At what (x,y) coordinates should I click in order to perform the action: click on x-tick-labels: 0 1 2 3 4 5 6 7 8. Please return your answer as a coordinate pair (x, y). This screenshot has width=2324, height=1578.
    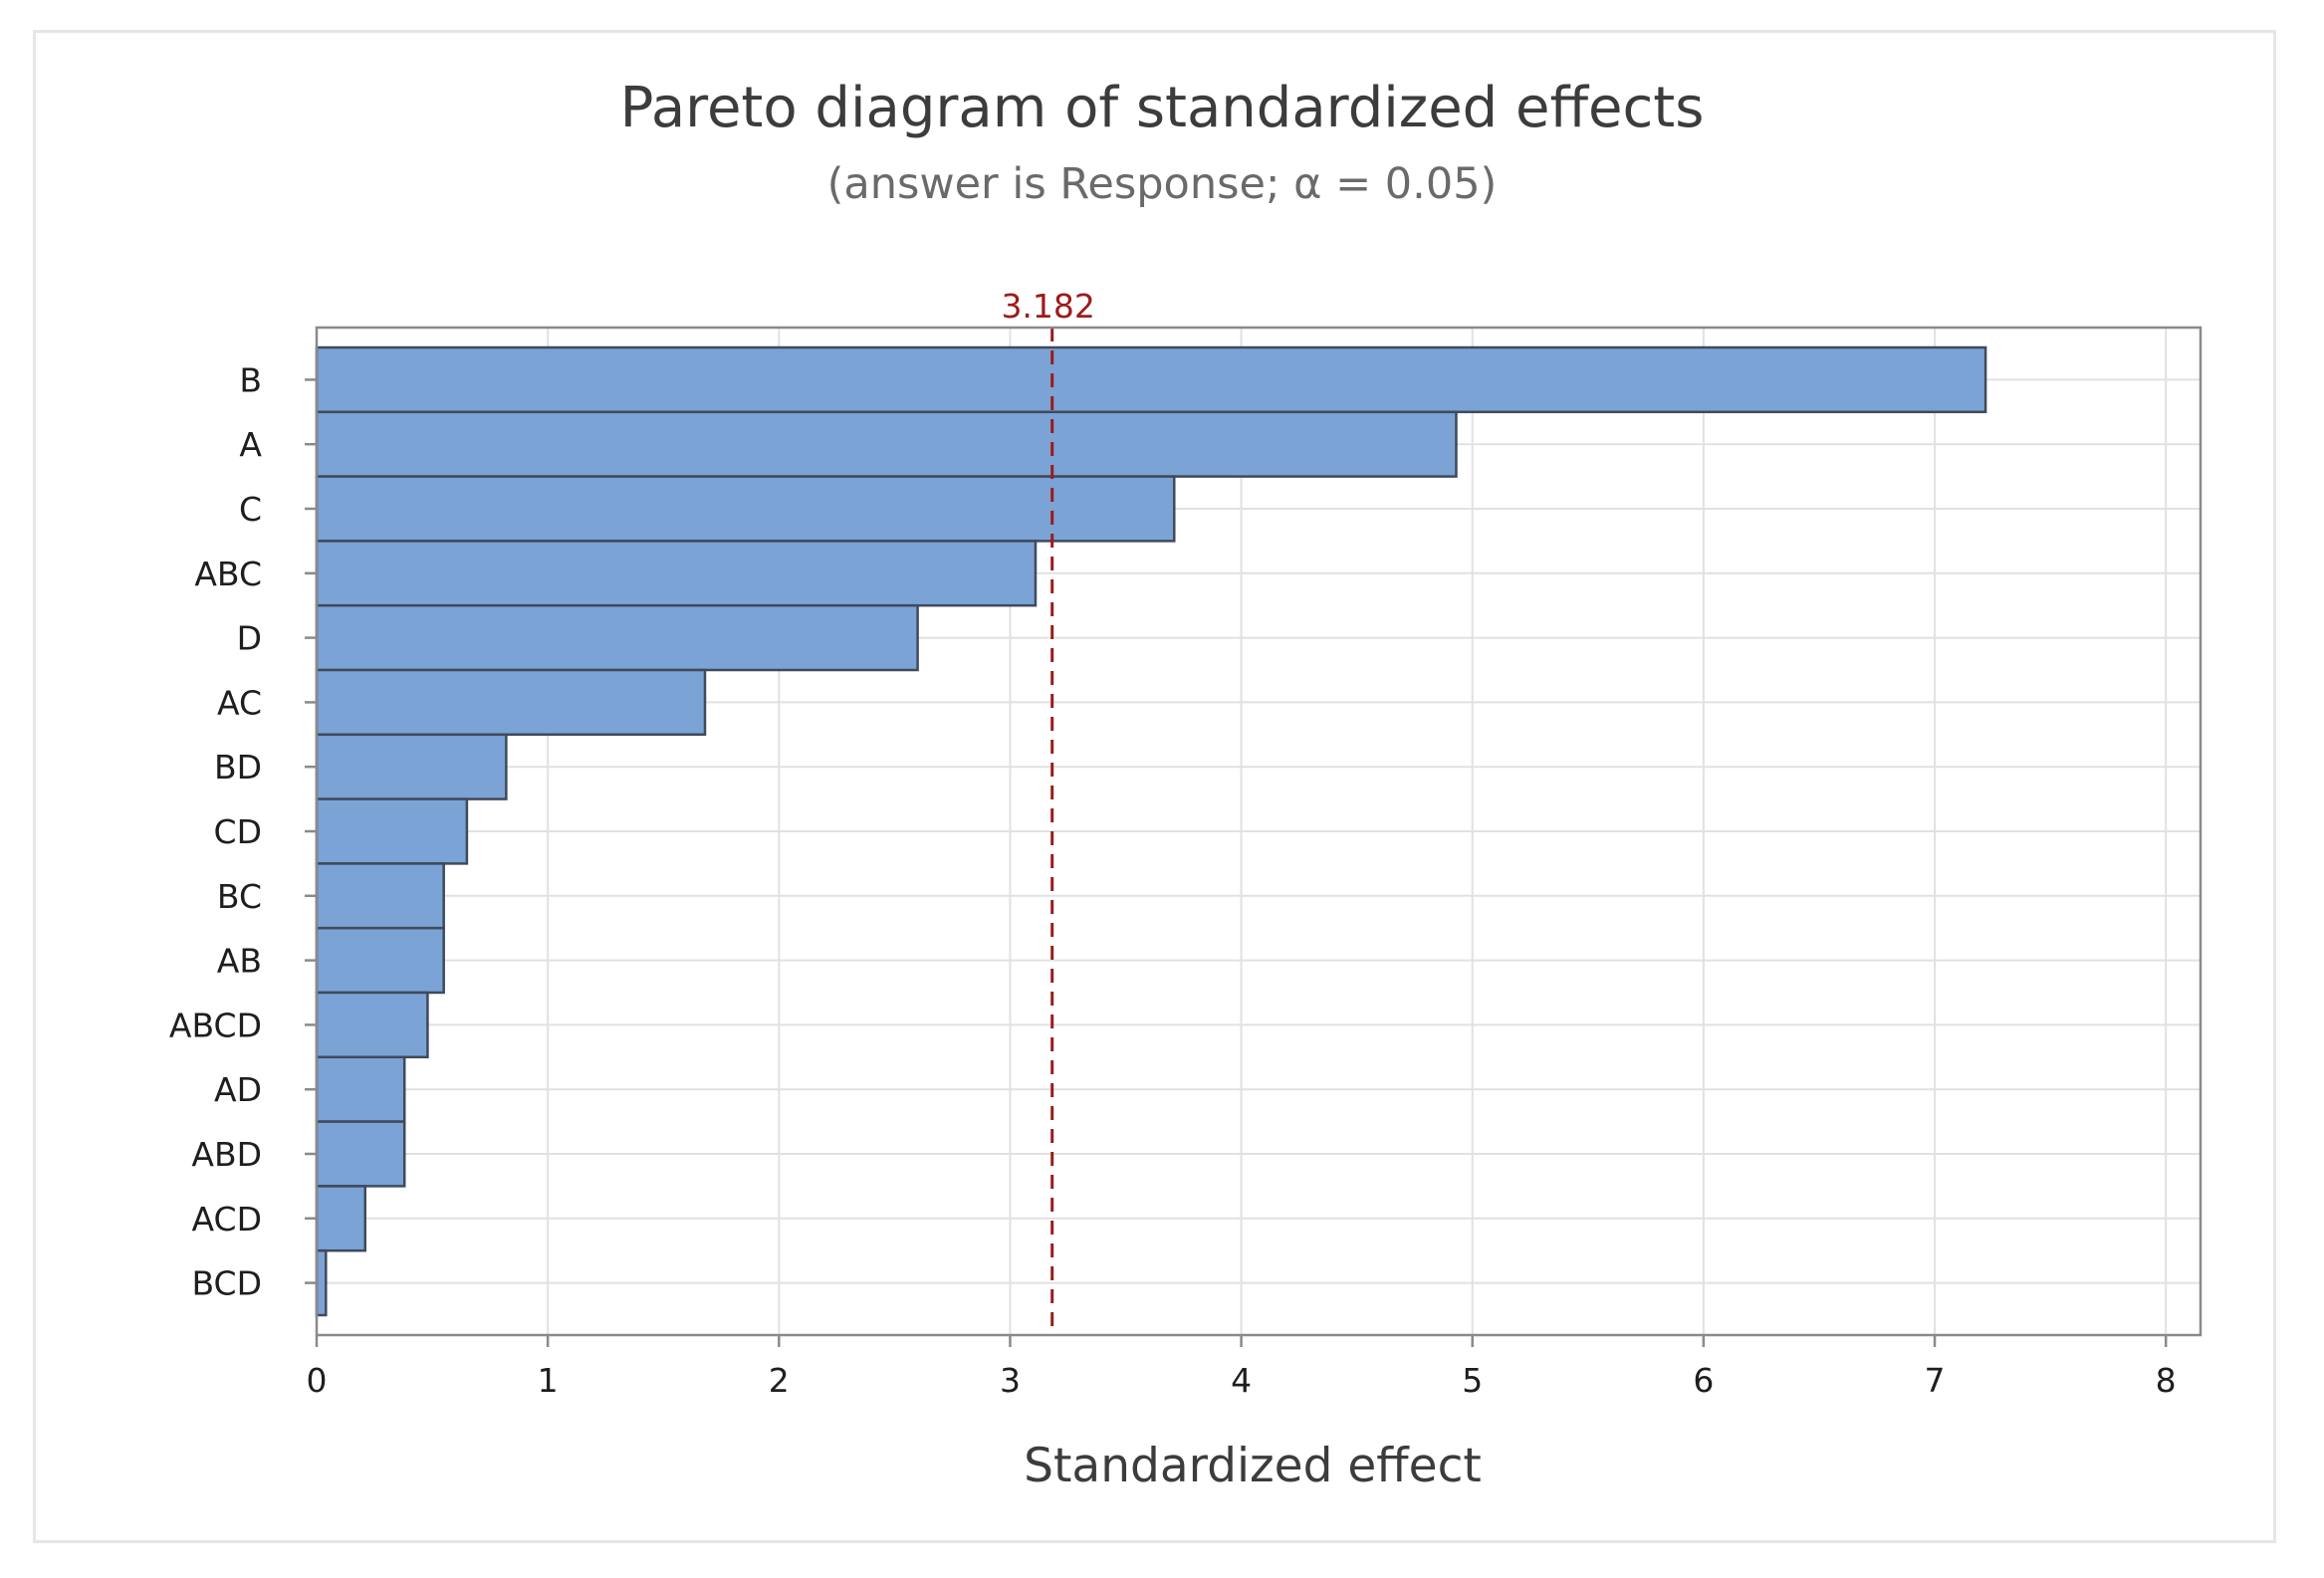
    Looking at the image, I should click on (1242, 1380).